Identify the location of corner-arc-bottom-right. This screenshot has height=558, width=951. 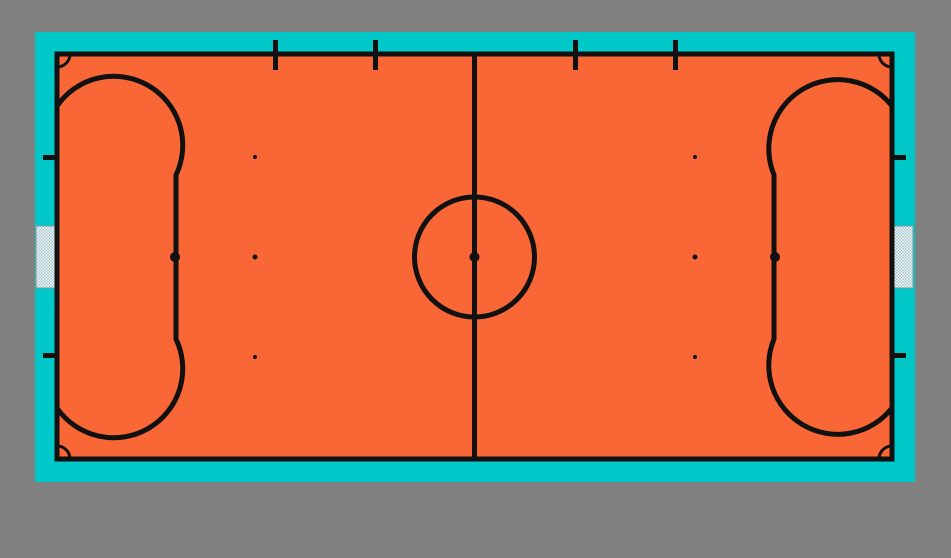
(885, 452).